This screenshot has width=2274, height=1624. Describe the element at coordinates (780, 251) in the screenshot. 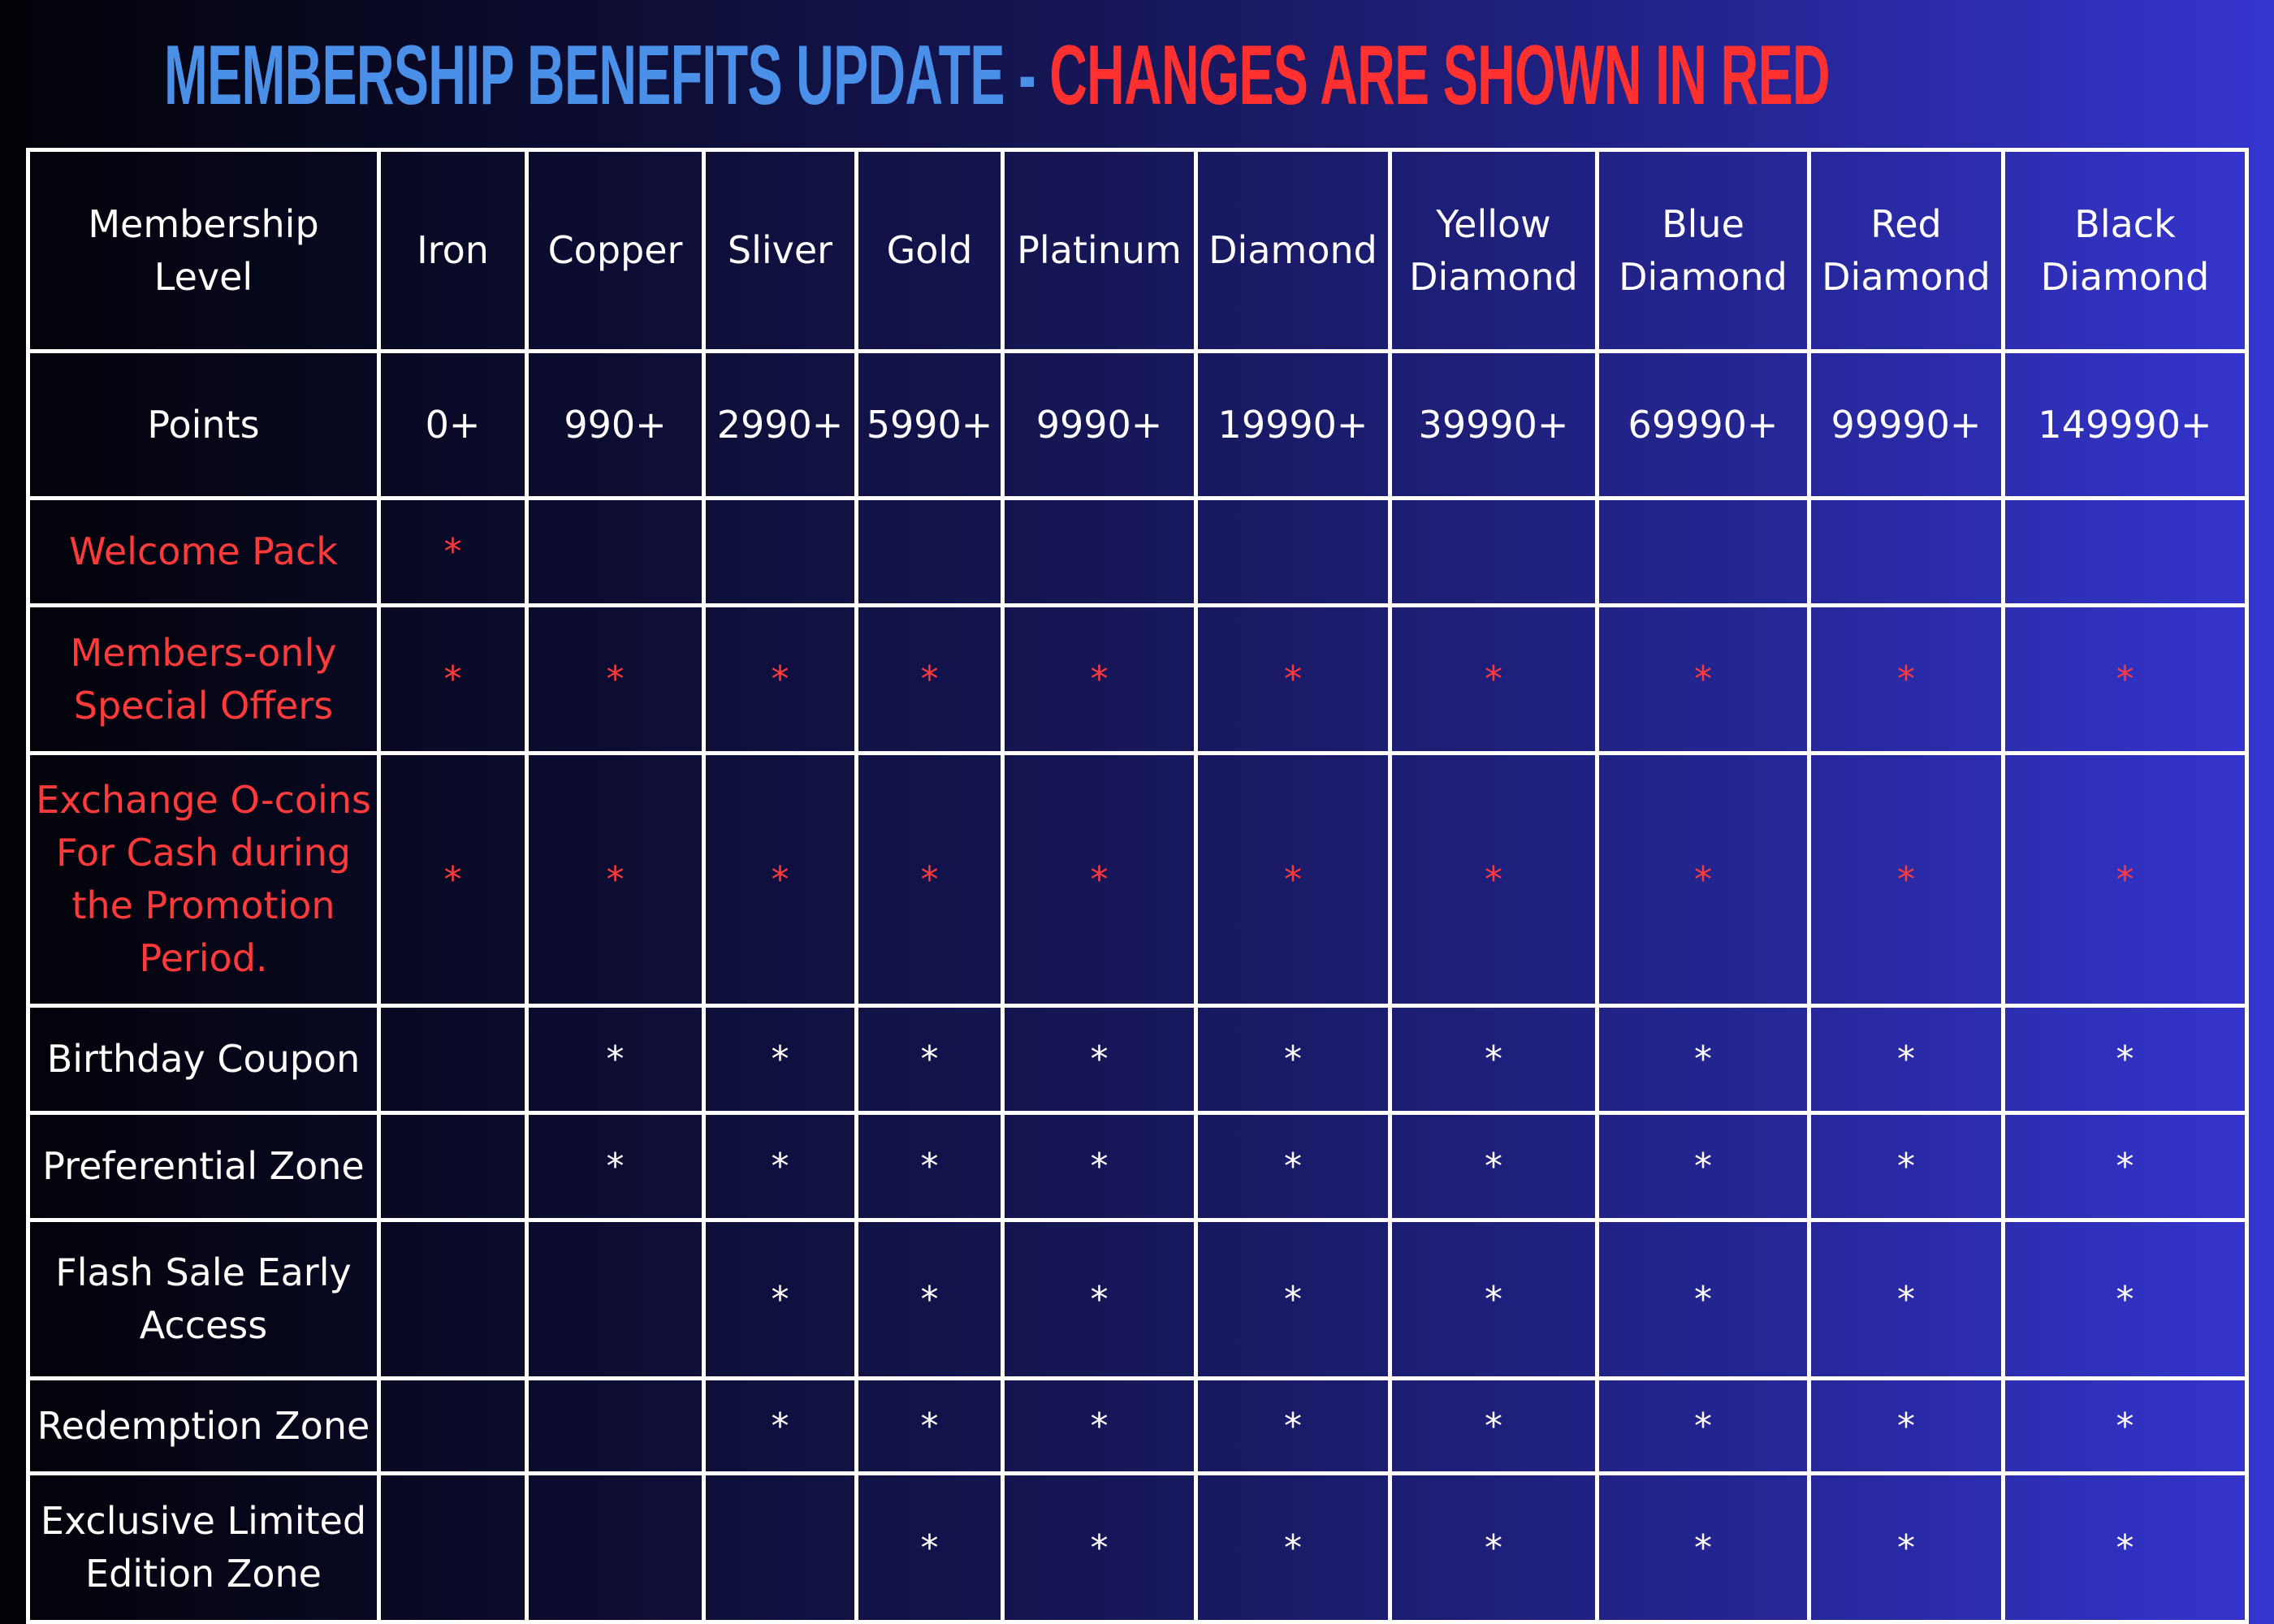

I see `level-header: Sliver` at that location.